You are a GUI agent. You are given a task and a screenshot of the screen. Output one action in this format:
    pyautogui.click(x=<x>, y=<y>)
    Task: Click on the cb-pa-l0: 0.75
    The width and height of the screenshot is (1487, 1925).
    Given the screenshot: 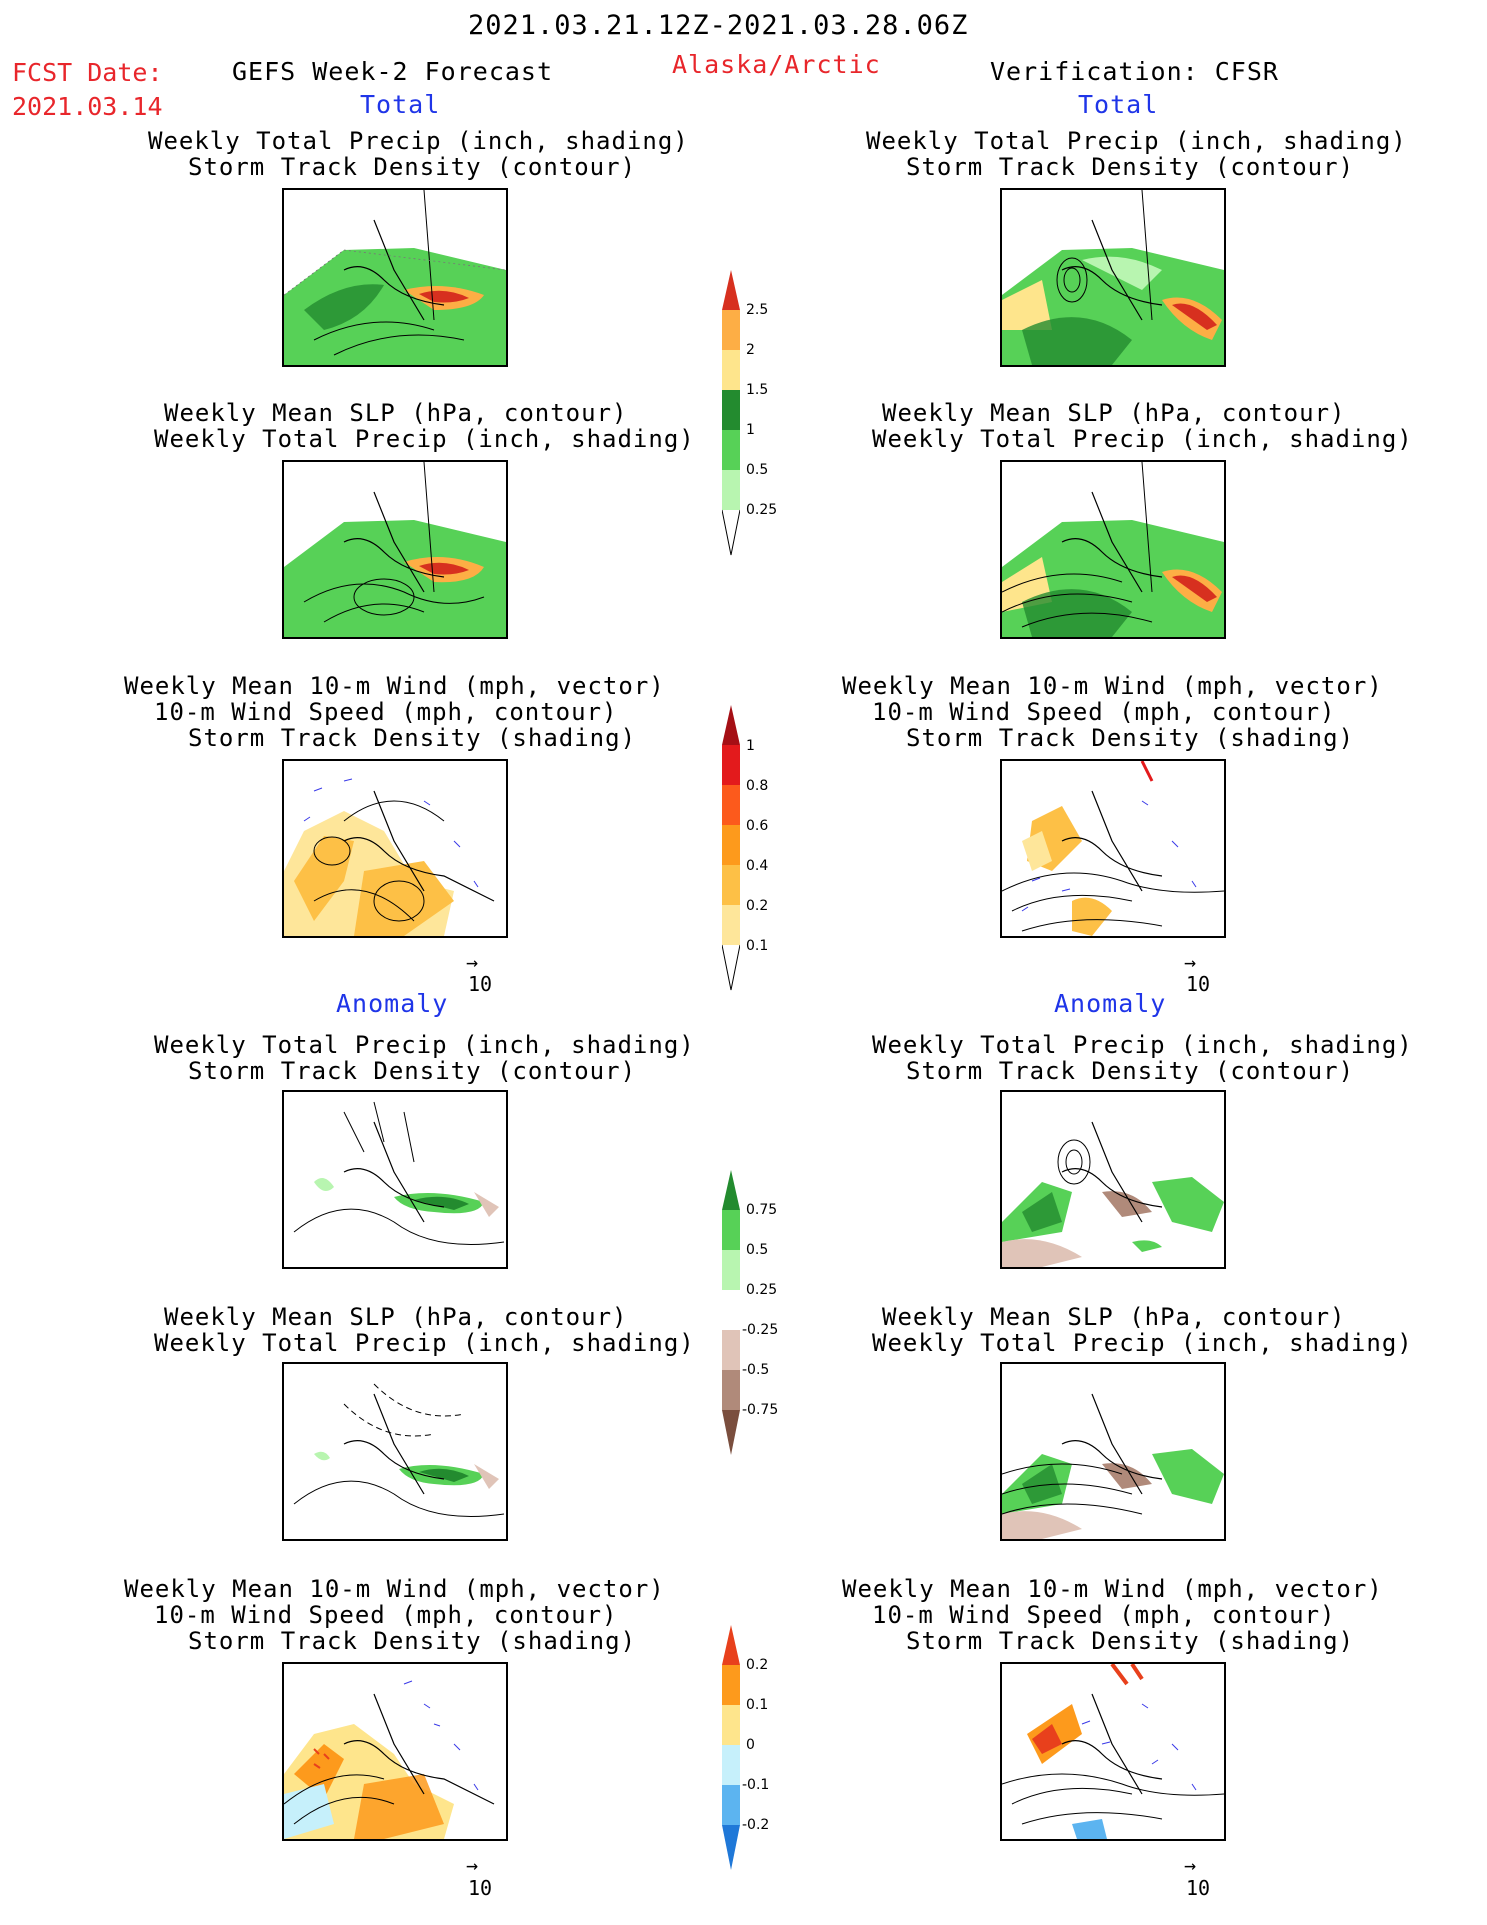 What is the action you would take?
    pyautogui.click(x=762, y=1210)
    